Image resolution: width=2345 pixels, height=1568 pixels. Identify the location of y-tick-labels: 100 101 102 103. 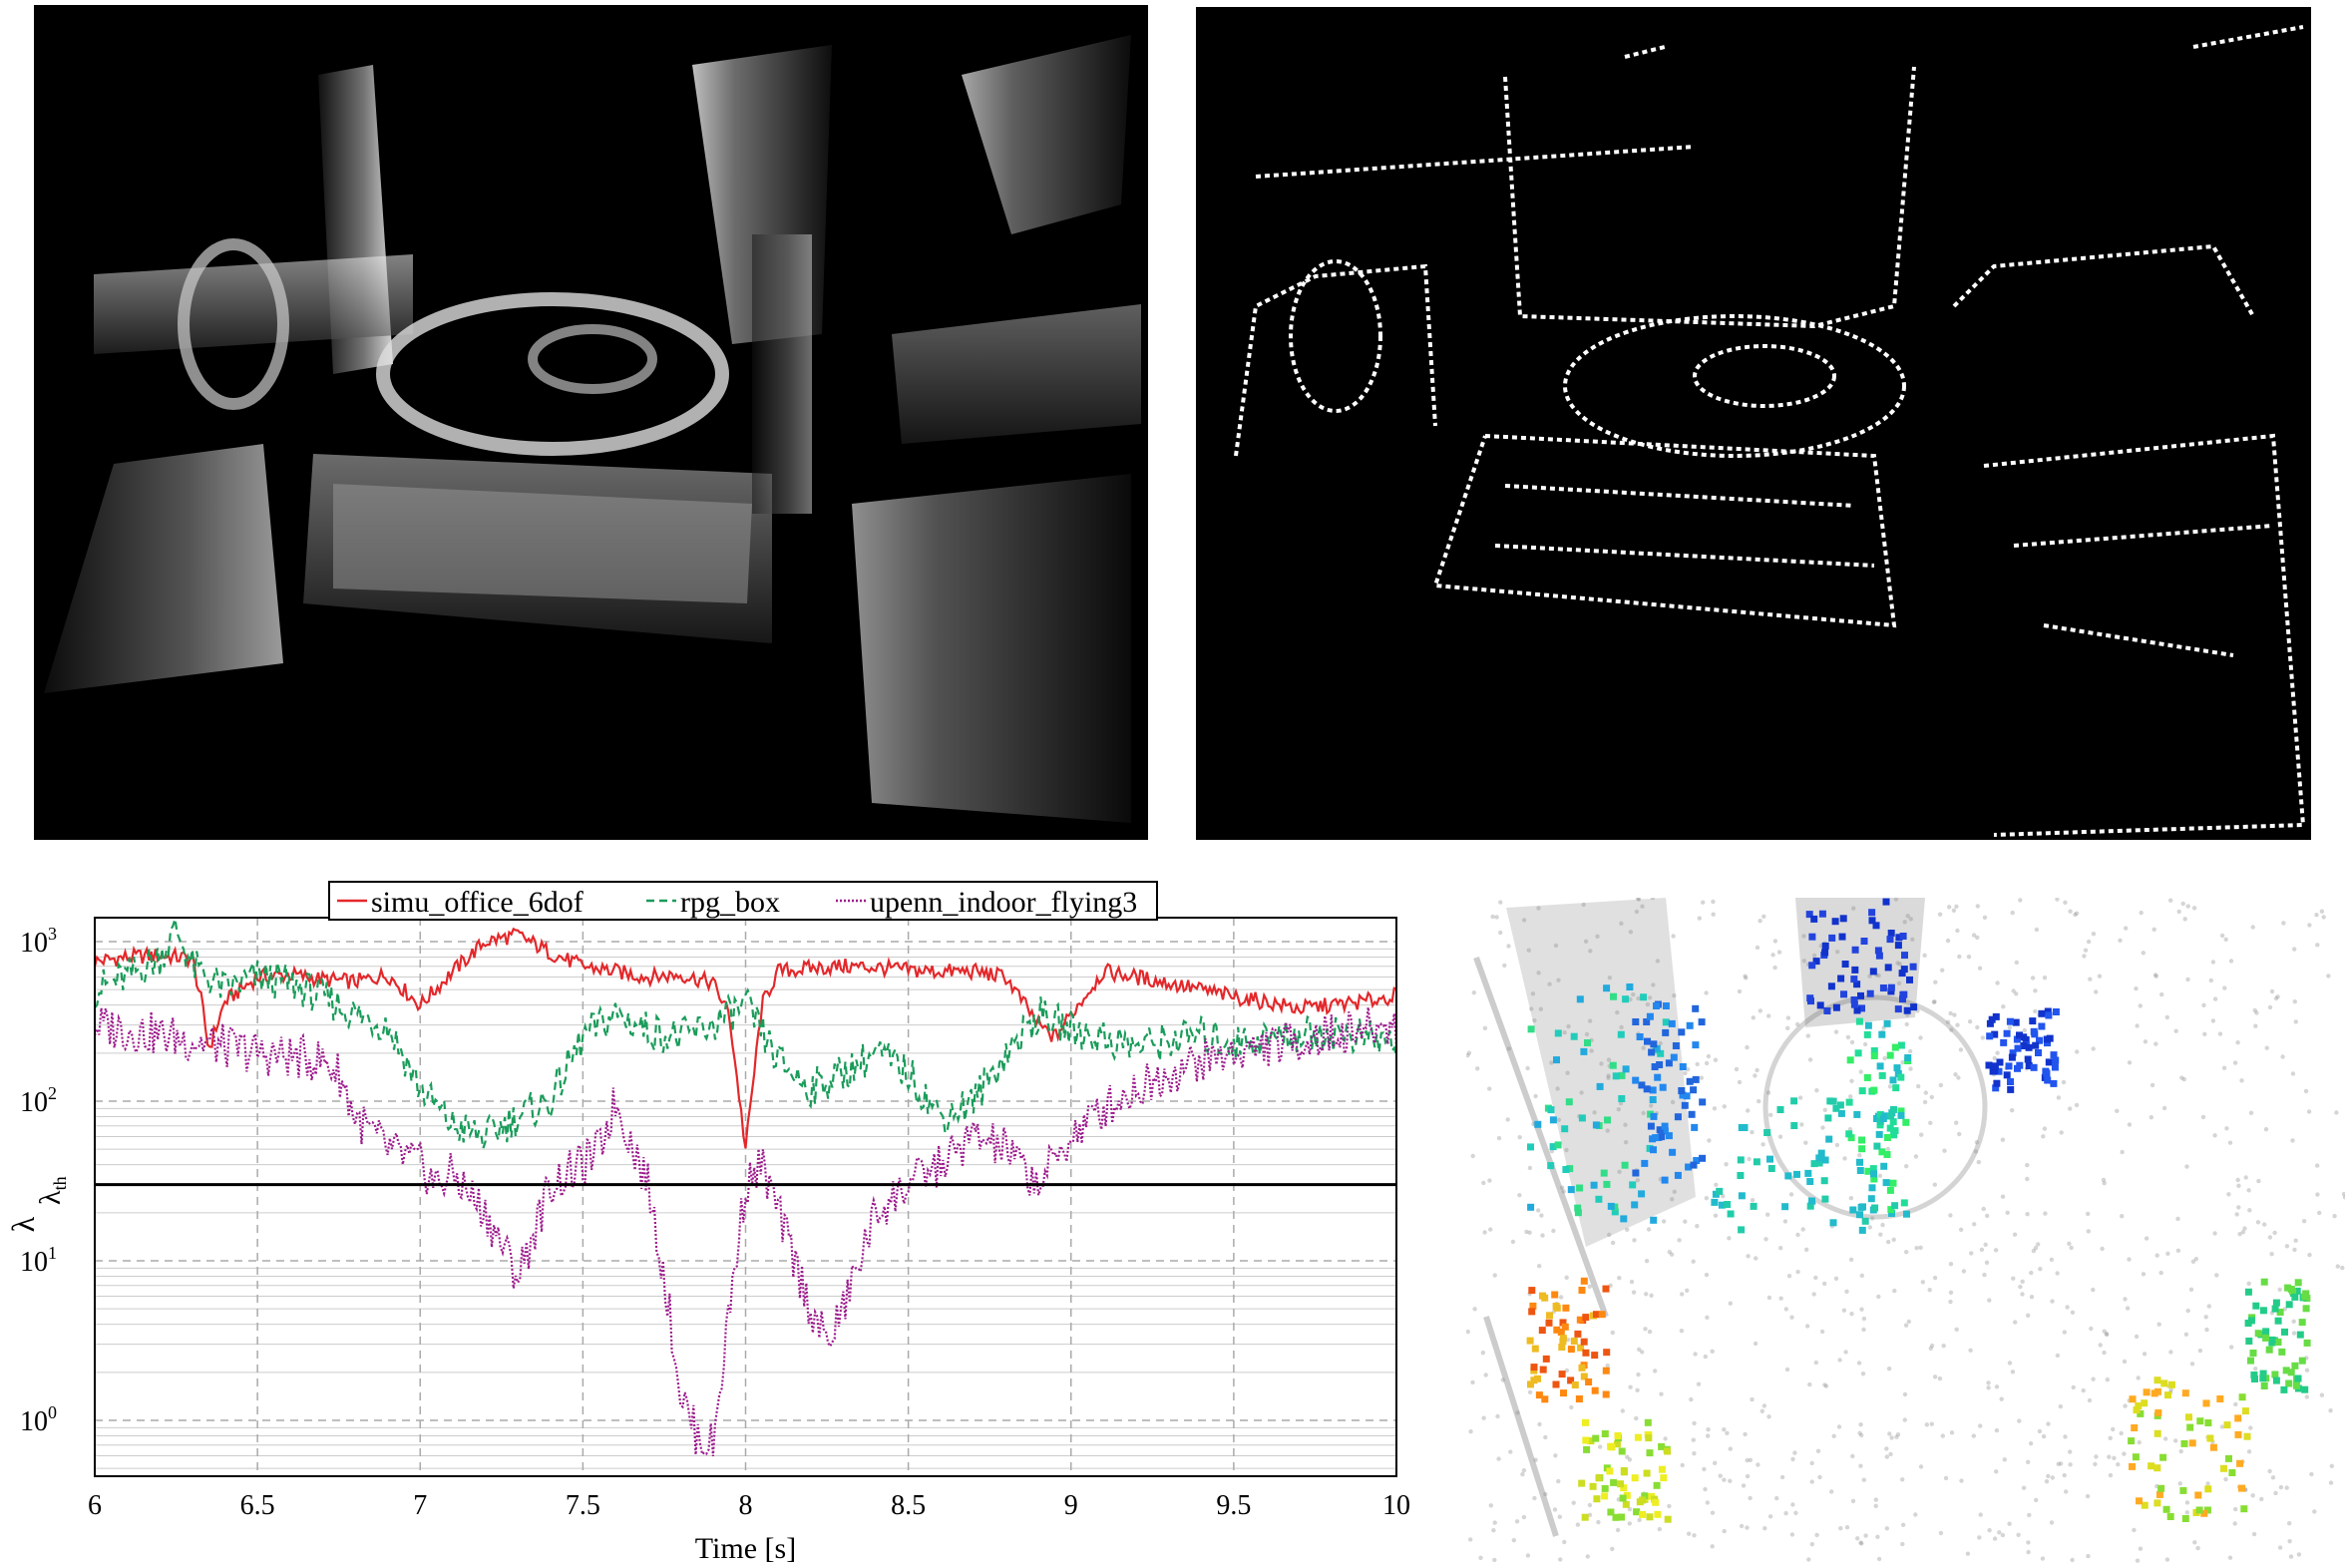
(38, 1181).